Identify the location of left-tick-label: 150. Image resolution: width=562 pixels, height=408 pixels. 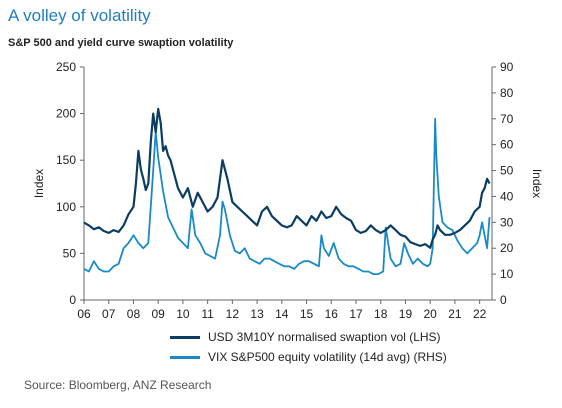
(66, 160).